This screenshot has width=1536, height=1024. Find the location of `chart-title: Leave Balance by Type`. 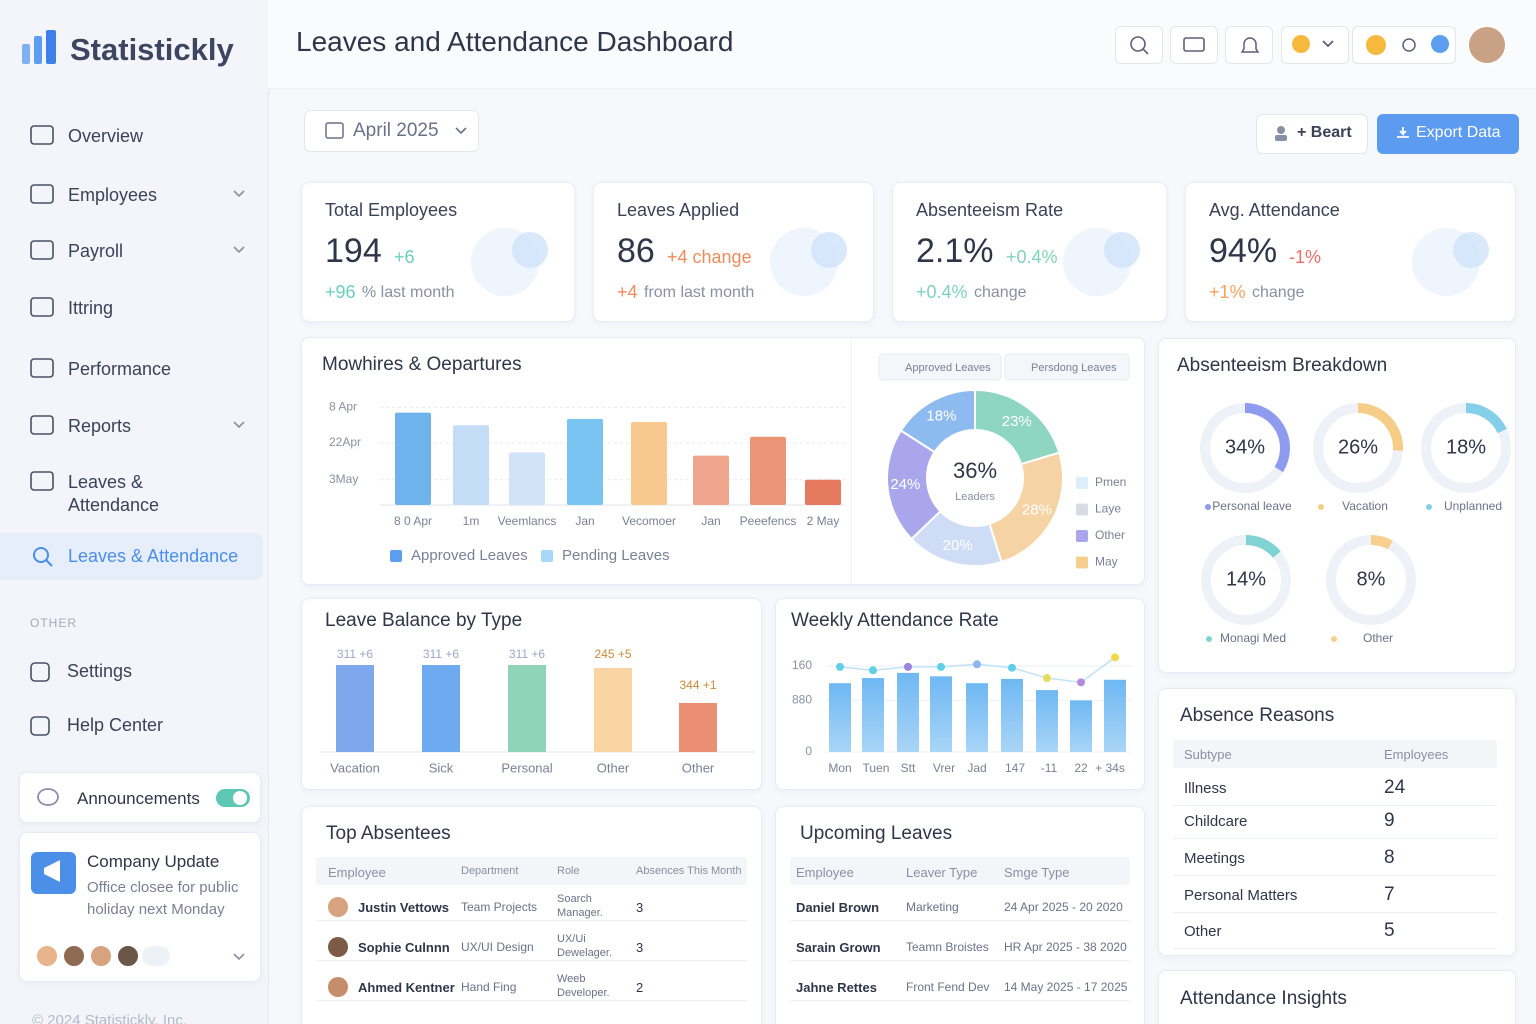

chart-title: Leave Balance by Type is located at coordinates (424, 620).